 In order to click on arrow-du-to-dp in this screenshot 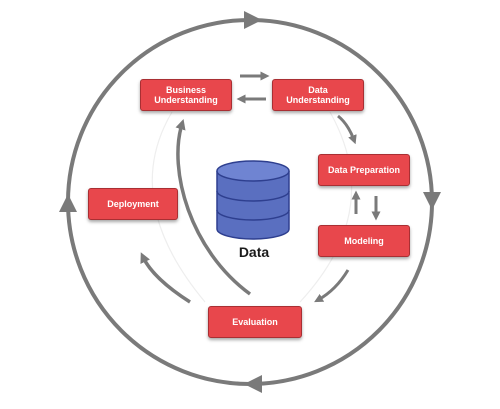, I will do `click(347, 129)`.